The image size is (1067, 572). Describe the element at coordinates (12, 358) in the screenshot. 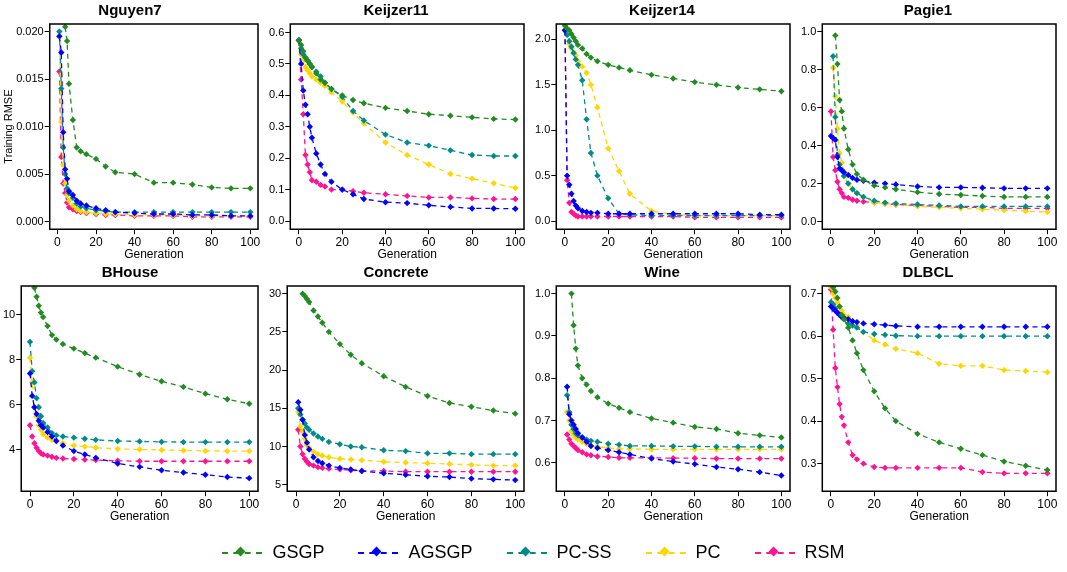

I see `y-tick-label: 8` at that location.